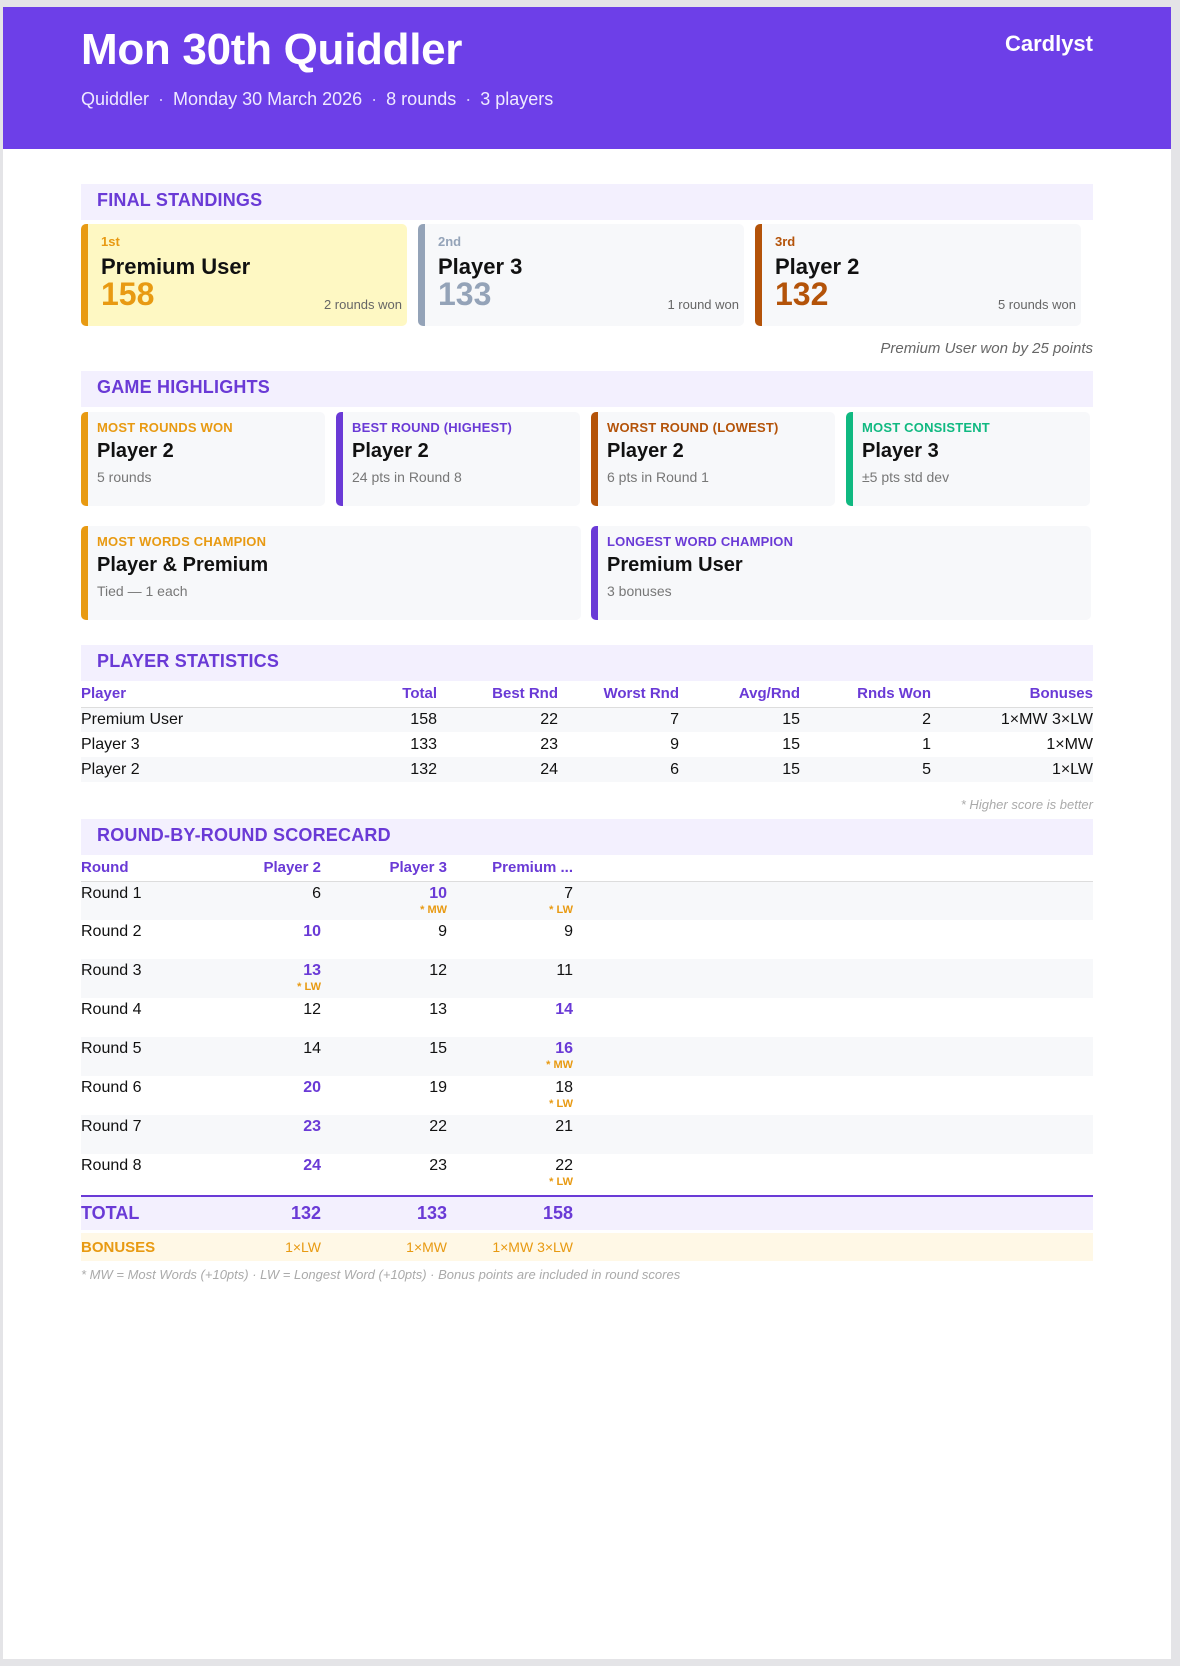 The image size is (1180, 1666). I want to click on cell-total: 158, so click(398, 719).